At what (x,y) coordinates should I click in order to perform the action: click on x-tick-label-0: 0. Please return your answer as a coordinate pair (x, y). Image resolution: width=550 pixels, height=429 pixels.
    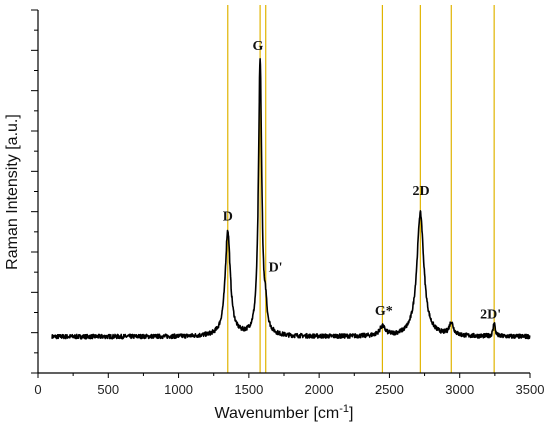
    Looking at the image, I should click on (37, 389).